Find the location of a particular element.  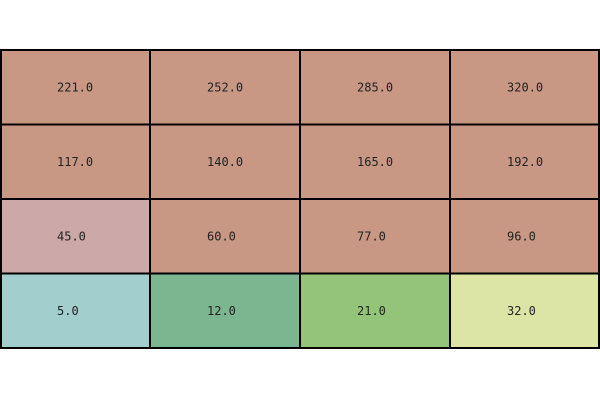

cell-value-label: 45.0 is located at coordinates (71, 236).